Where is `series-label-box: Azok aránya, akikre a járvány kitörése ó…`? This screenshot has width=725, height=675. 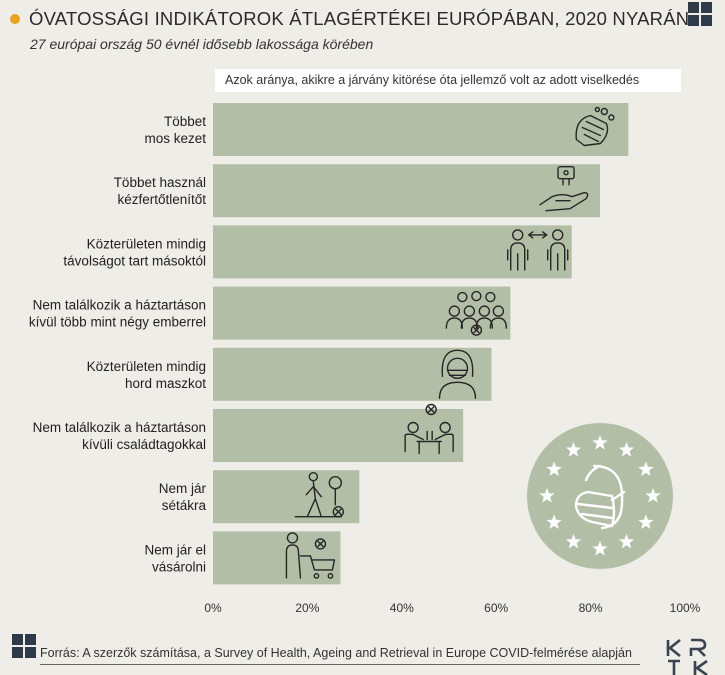 series-label-box: Azok aránya, akikre a járvány kitörése ó… is located at coordinates (448, 80).